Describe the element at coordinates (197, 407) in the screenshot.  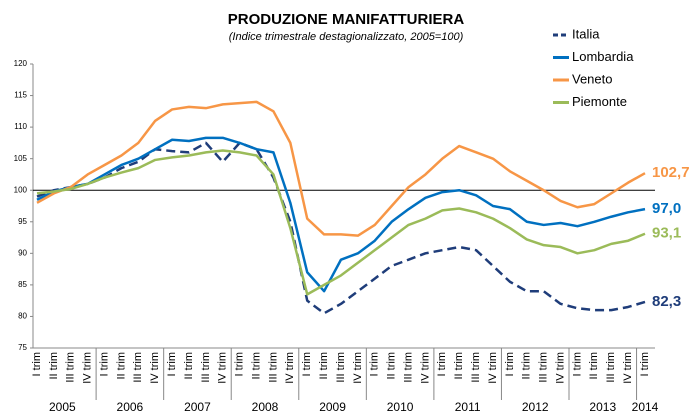
I see `year-label: 2007` at that location.